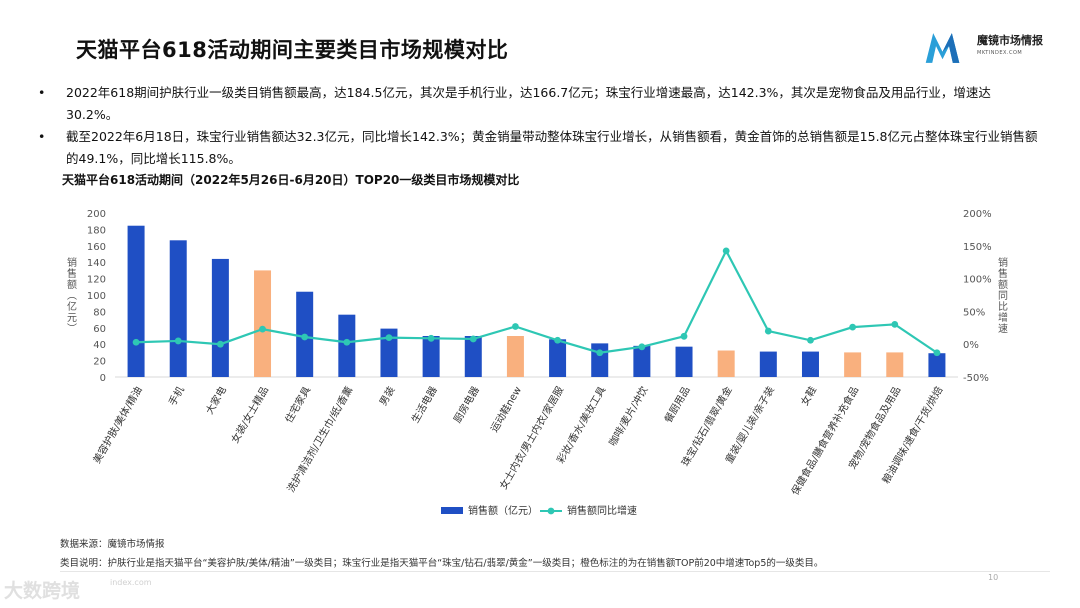  I want to click on footer-url: index.com, so click(131, 582).